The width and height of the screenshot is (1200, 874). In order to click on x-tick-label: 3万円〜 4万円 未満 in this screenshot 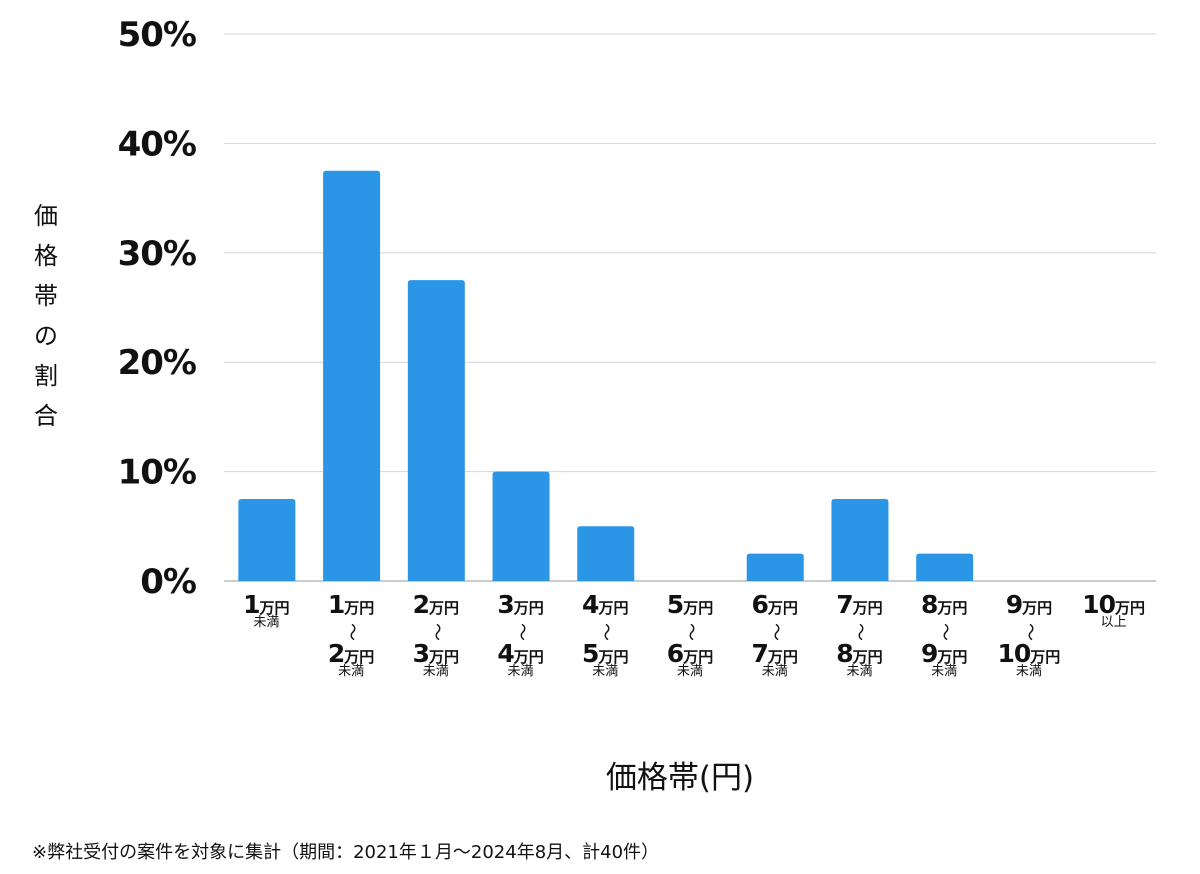, I will do `click(521, 635)`.